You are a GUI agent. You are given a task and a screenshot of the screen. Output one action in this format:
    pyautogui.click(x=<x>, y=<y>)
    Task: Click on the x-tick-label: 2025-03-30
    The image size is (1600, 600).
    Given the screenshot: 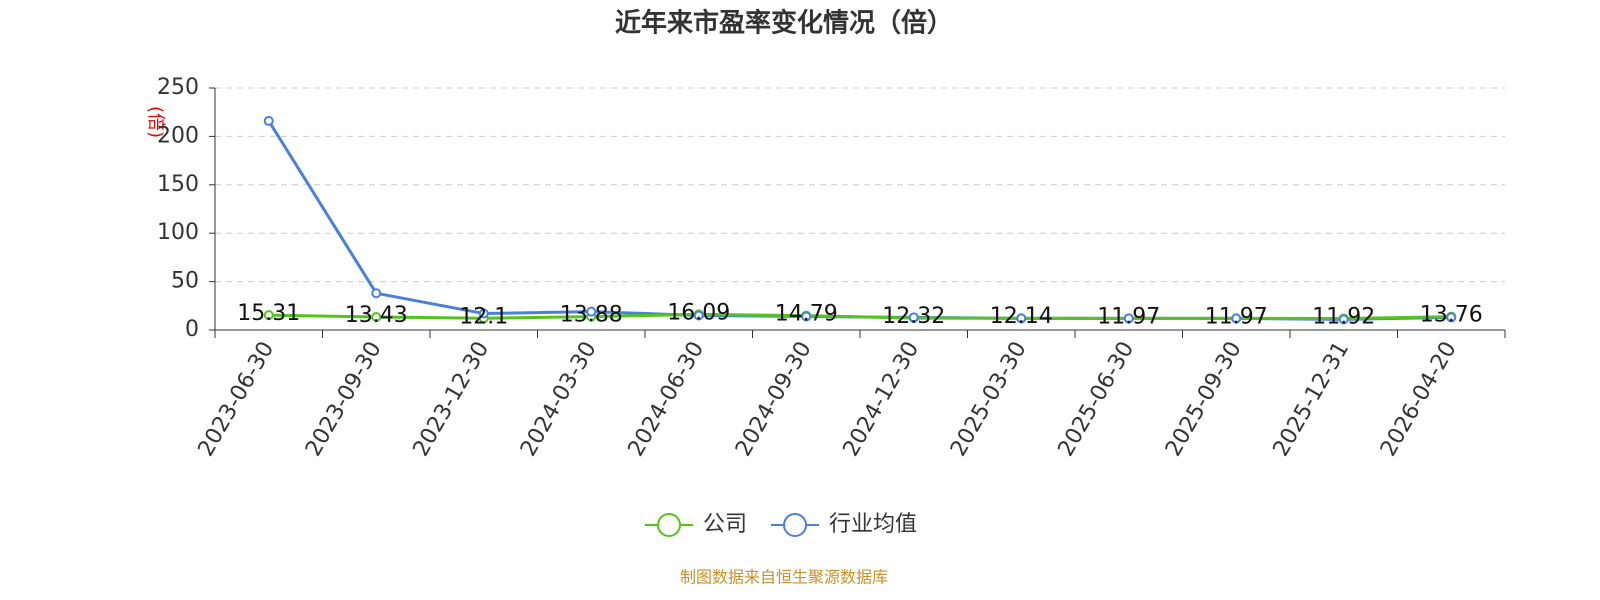 What is the action you would take?
    pyautogui.click(x=989, y=399)
    